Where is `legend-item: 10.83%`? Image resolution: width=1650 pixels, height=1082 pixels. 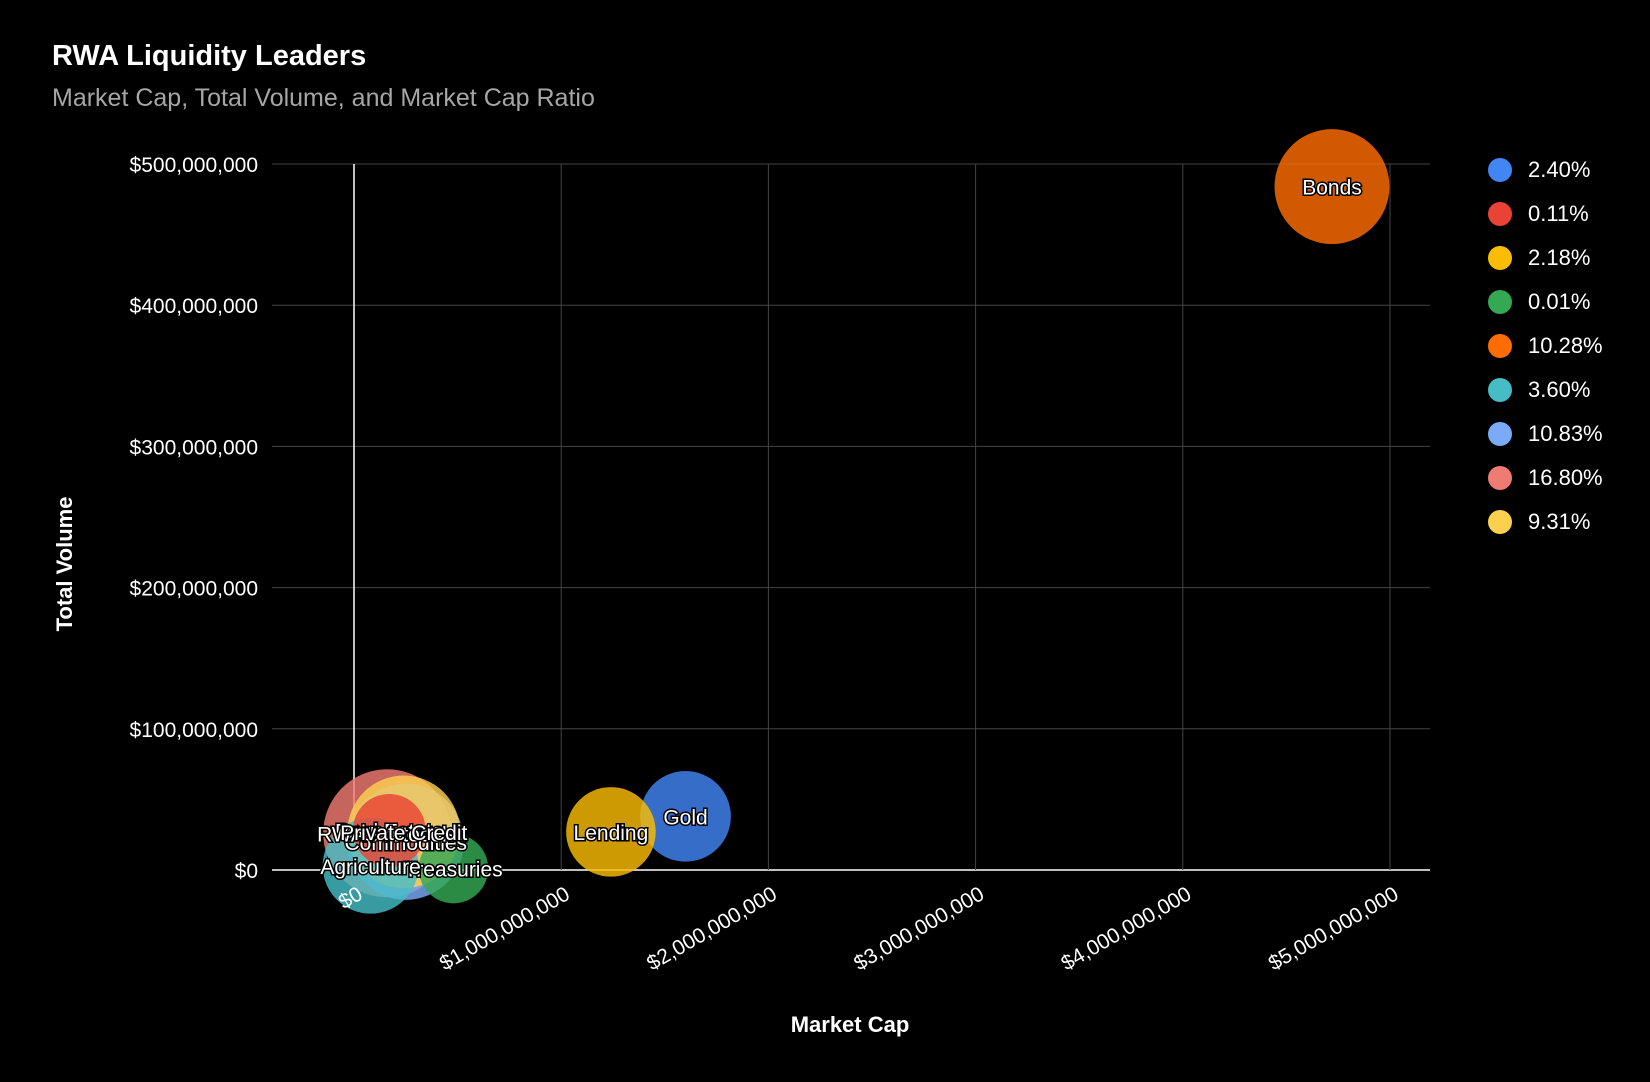 legend-item: 10.83% is located at coordinates (1545, 434).